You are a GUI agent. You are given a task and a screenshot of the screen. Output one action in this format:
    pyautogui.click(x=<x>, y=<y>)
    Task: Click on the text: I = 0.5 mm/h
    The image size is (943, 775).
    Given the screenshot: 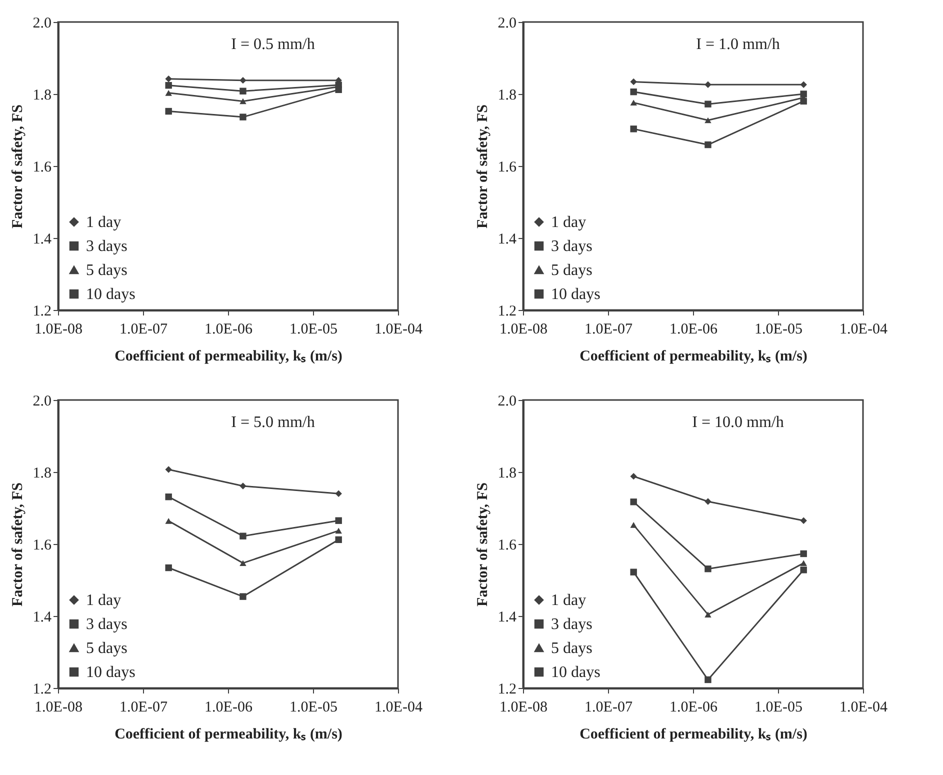 What is the action you would take?
    pyautogui.click(x=273, y=44)
    